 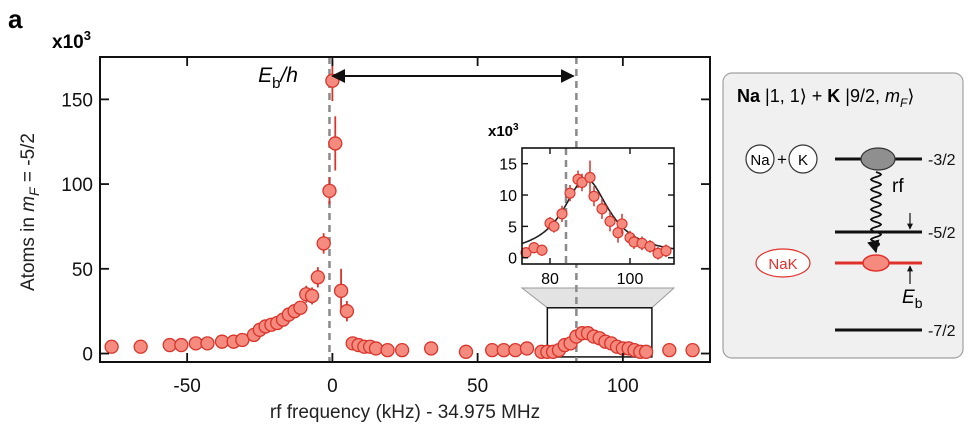 I want to click on level-label-upper: -3/2, so click(x=942, y=160).